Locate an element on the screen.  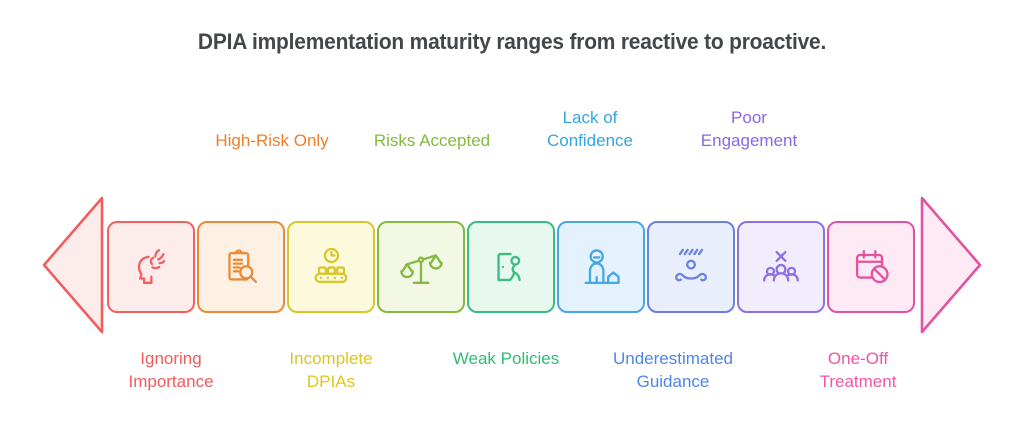
conveyor-clock-icon is located at coordinates (331, 265).